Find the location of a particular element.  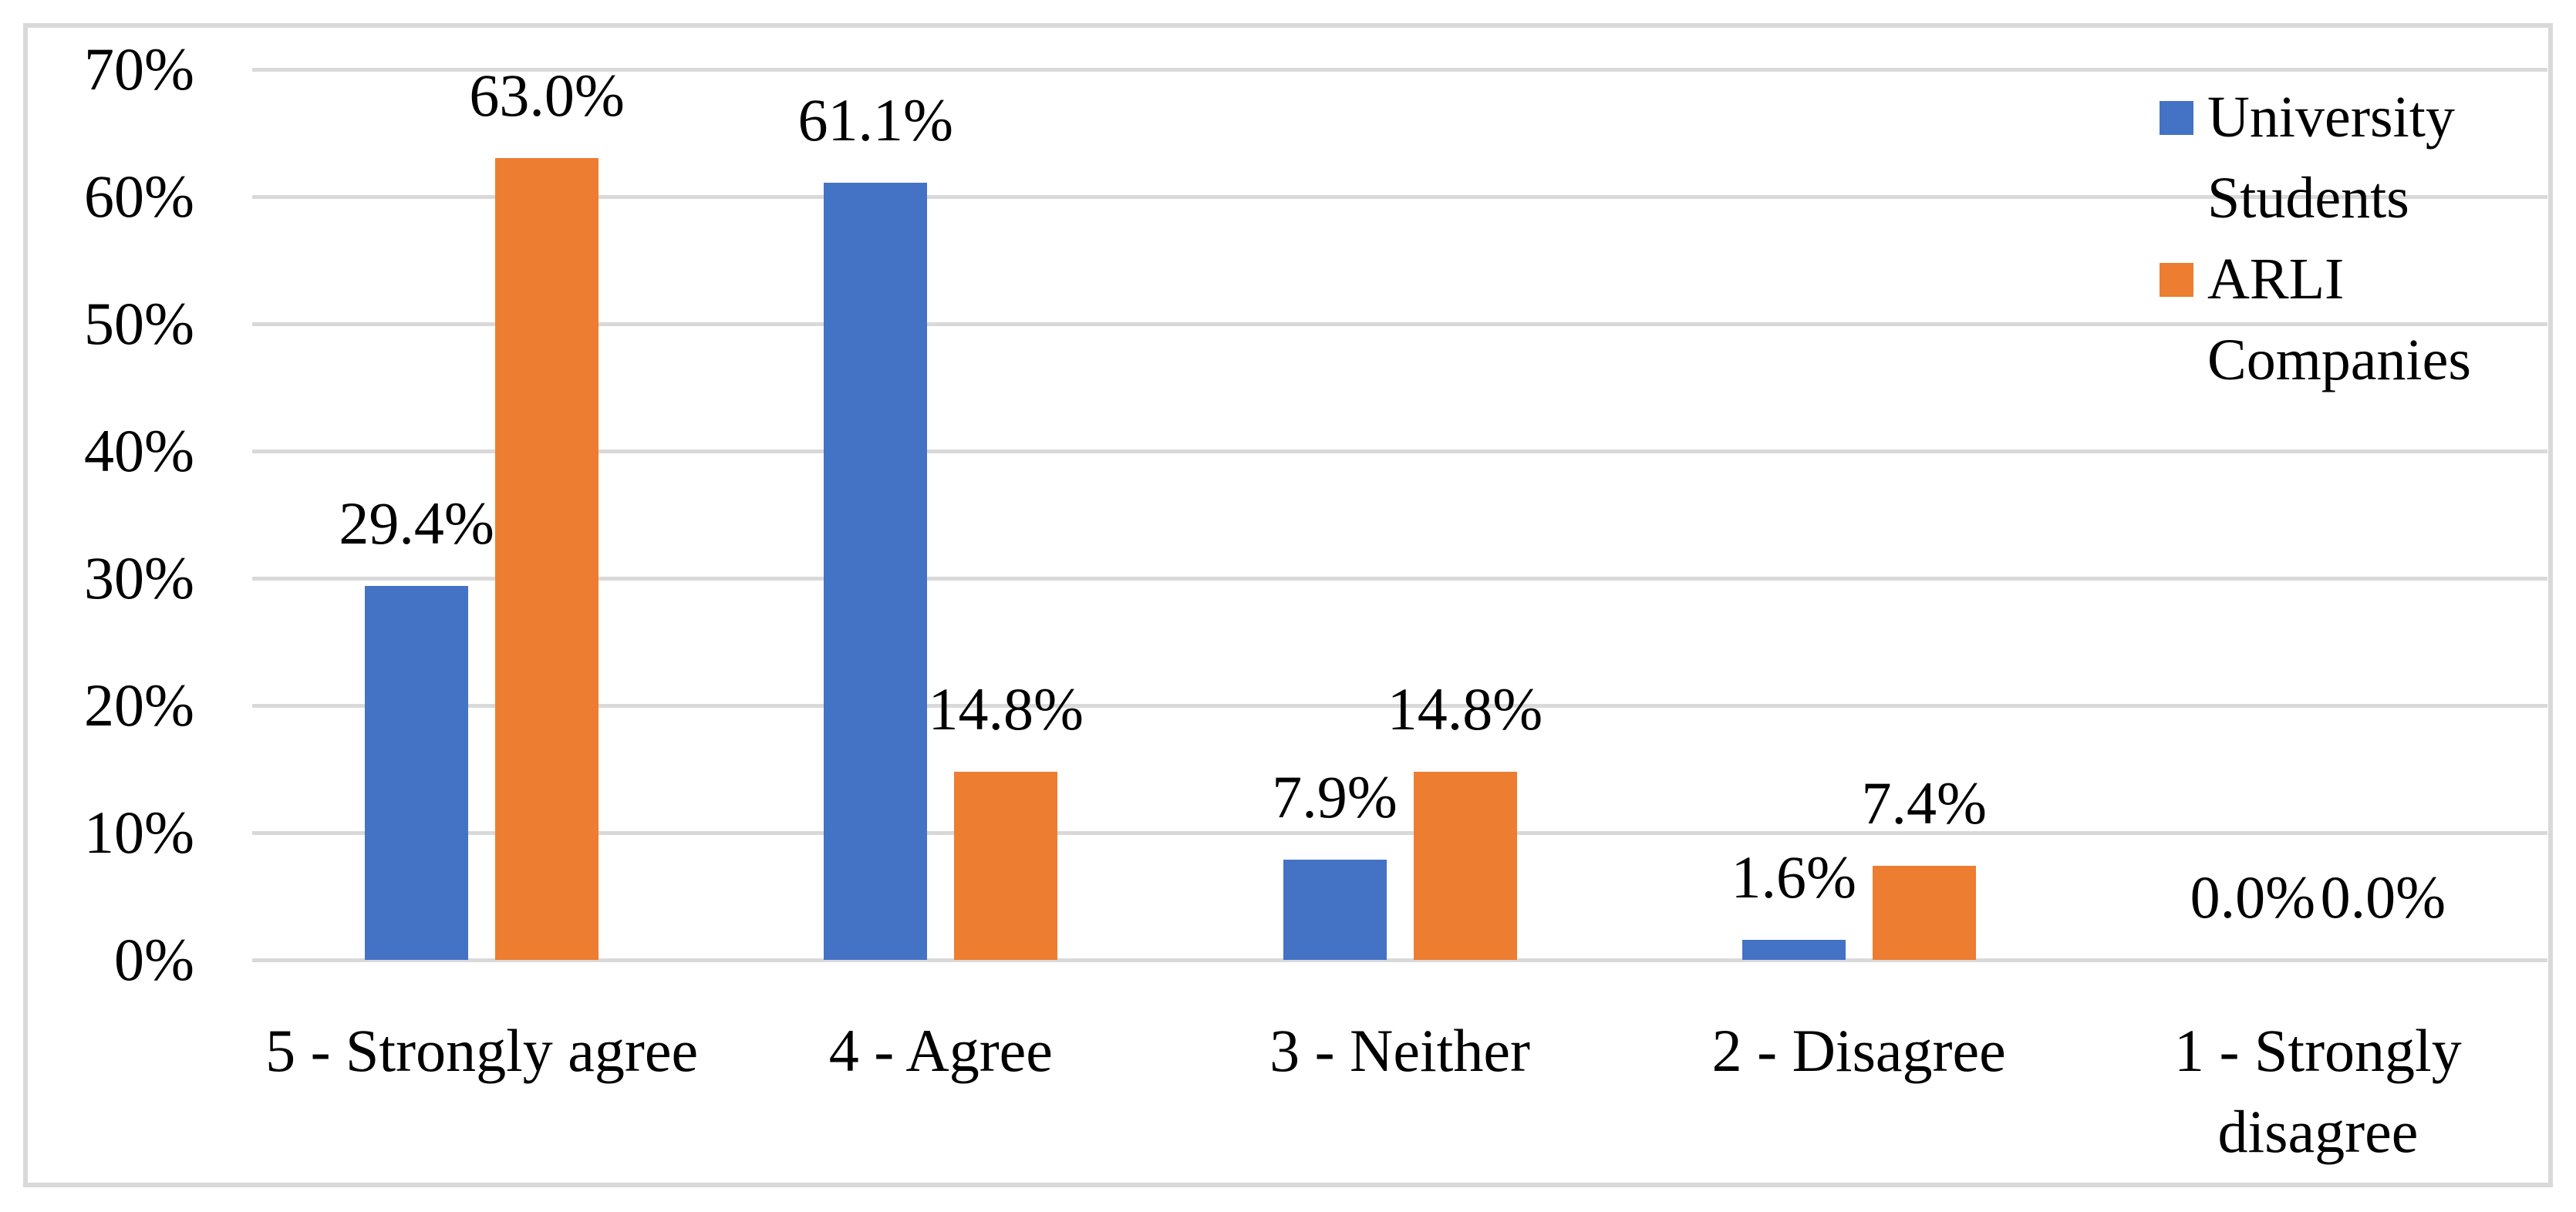

legend-label-arli-companies: ARLI Companies is located at coordinates (2339, 319).